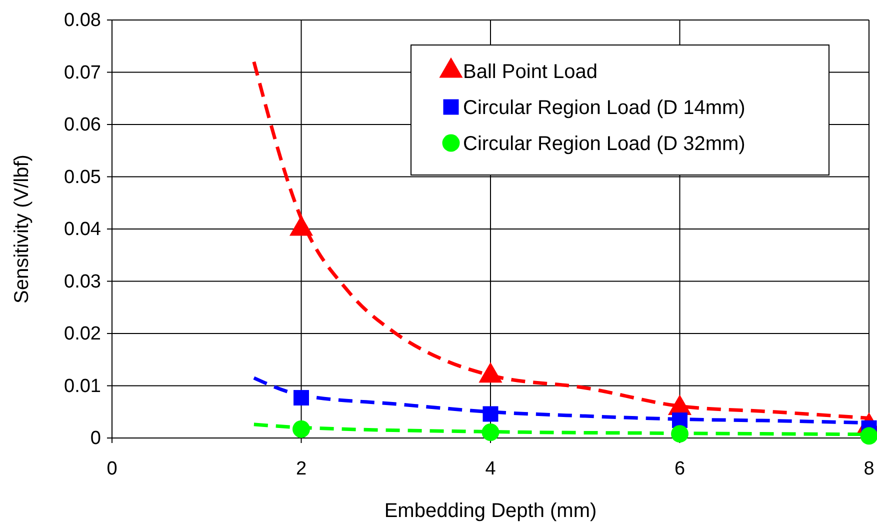 This screenshot has height=529, width=877. Describe the element at coordinates (95, 439) in the screenshot. I see `y-tick-label: 0` at that location.